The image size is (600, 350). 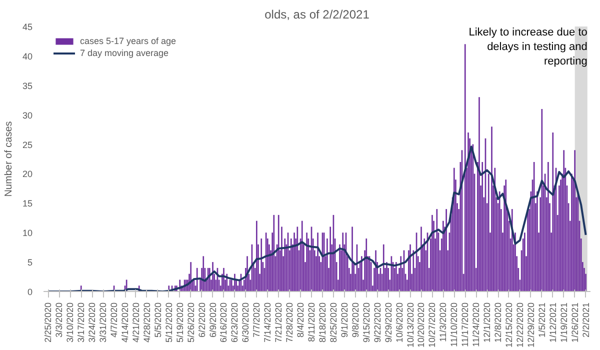 What do you see at coordinates (355, 320) in the screenshot?
I see `x-tick-label: 9/8/2020` at bounding box center [355, 320].